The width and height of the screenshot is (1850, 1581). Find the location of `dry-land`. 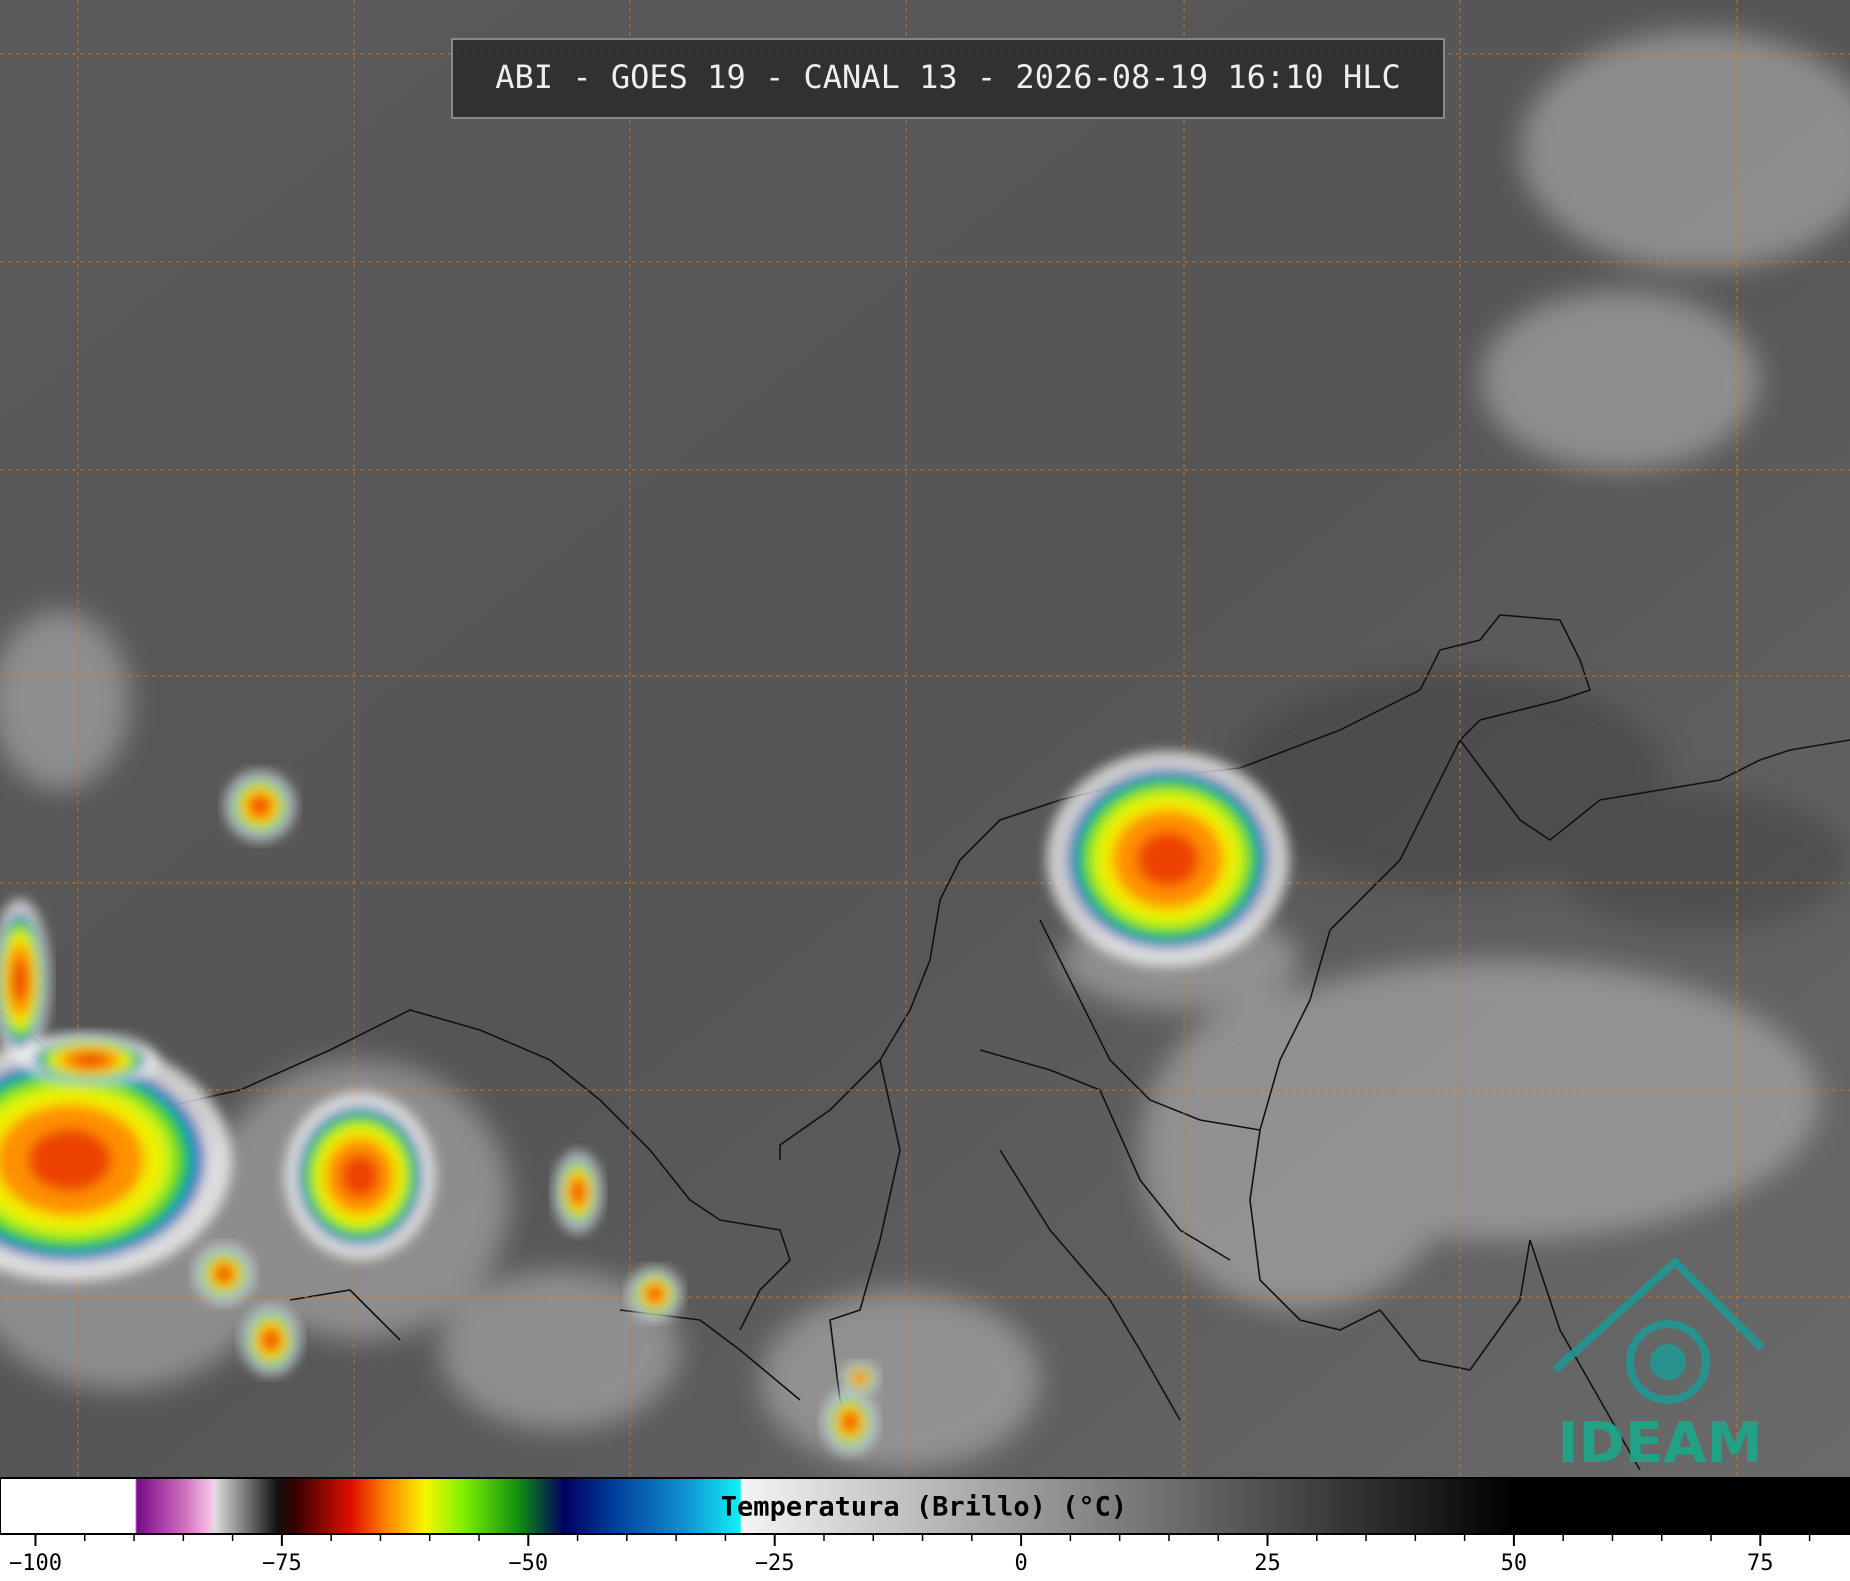

dry-land is located at coordinates (1540, 800).